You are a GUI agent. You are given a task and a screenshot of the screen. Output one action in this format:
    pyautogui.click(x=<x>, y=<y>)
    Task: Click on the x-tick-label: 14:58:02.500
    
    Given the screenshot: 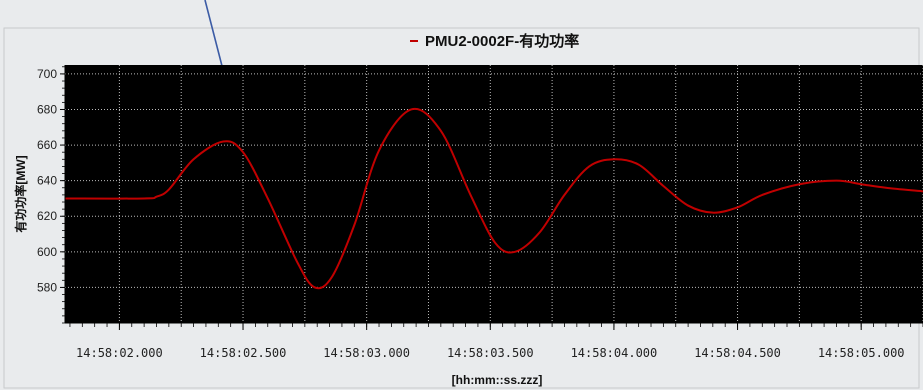 What is the action you would take?
    pyautogui.click(x=243, y=353)
    